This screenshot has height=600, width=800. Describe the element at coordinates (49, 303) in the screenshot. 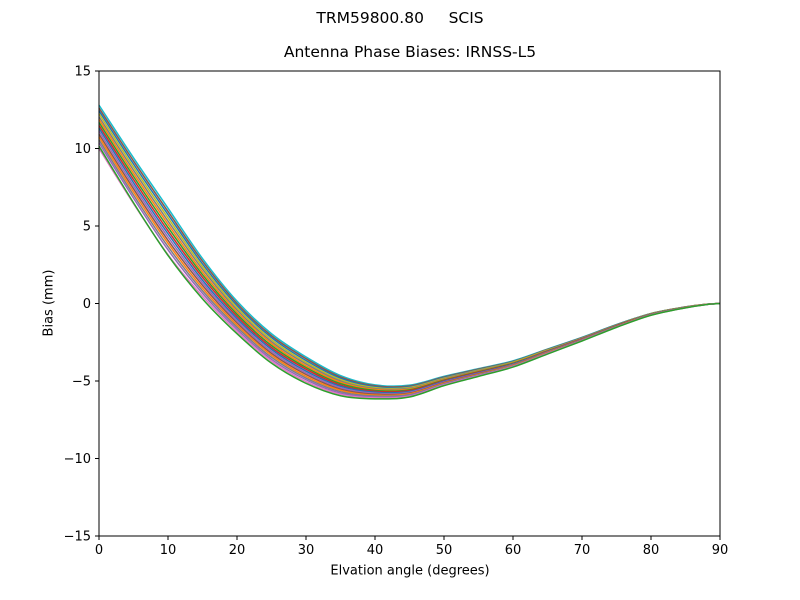

I see `y-axis-label: Bias (mm)` at that location.